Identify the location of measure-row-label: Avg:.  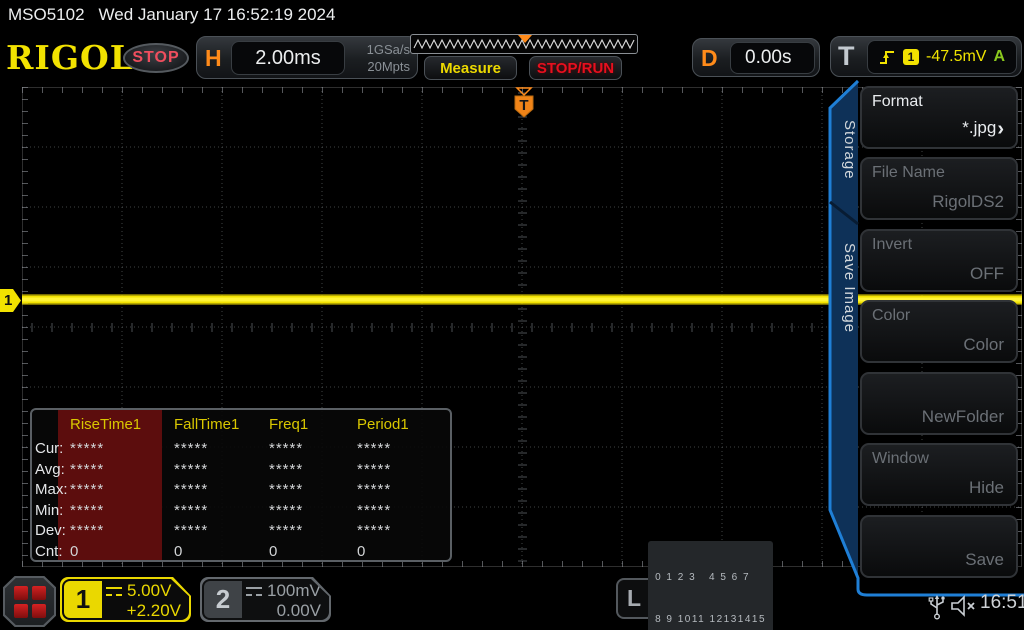
(50, 469).